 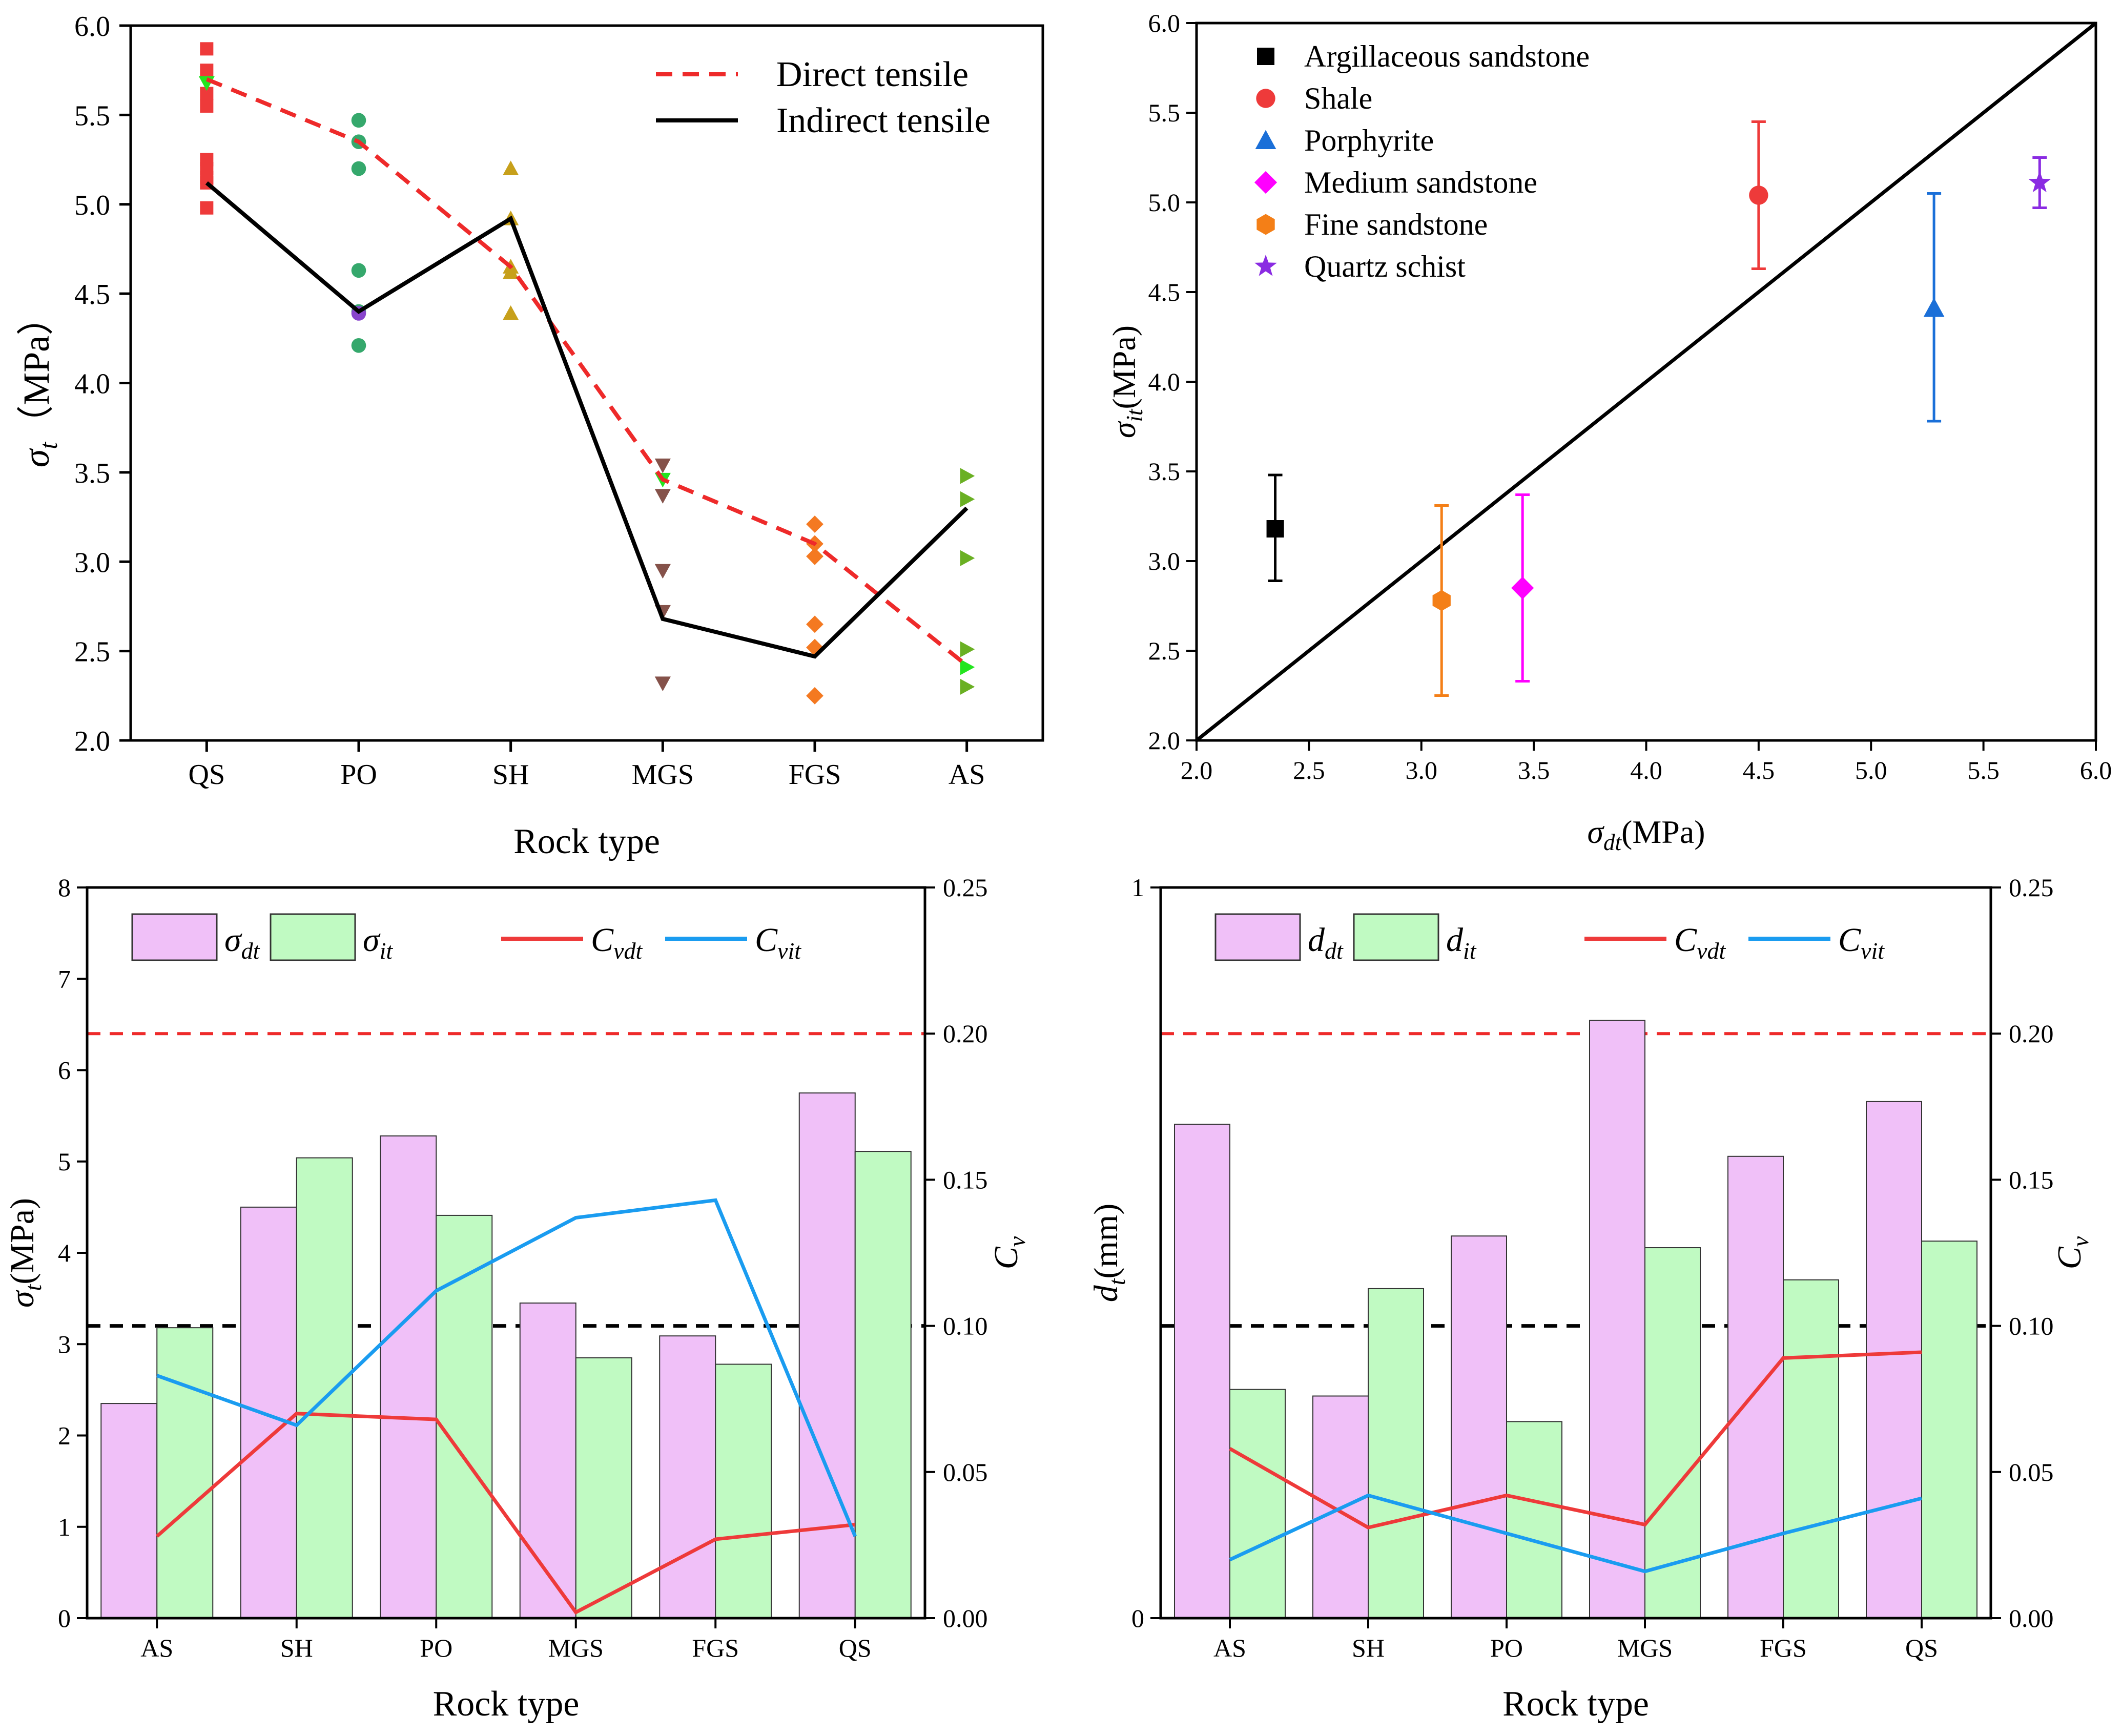 What do you see at coordinates (92, 562) in the screenshot?
I see `panel-a-ytick-label: 3.0` at bounding box center [92, 562].